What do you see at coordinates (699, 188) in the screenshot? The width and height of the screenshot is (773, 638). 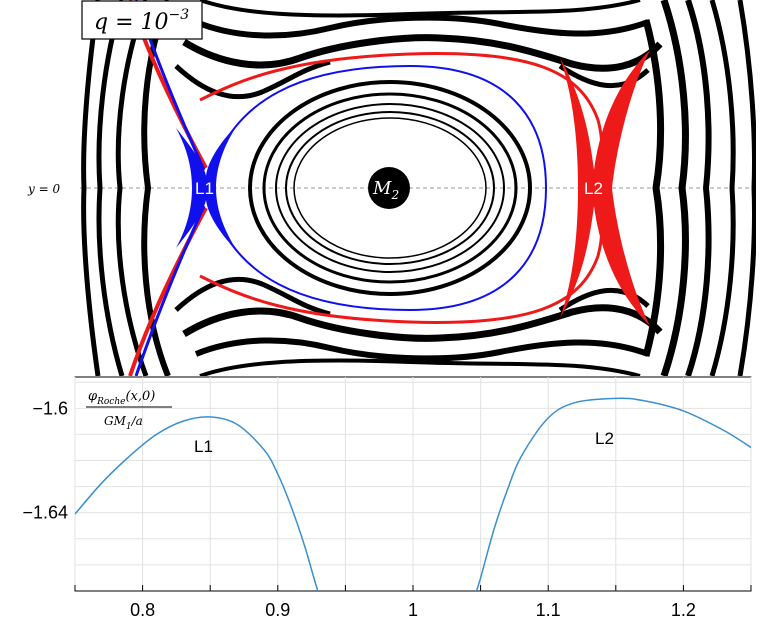 I see `right-contours` at bounding box center [699, 188].